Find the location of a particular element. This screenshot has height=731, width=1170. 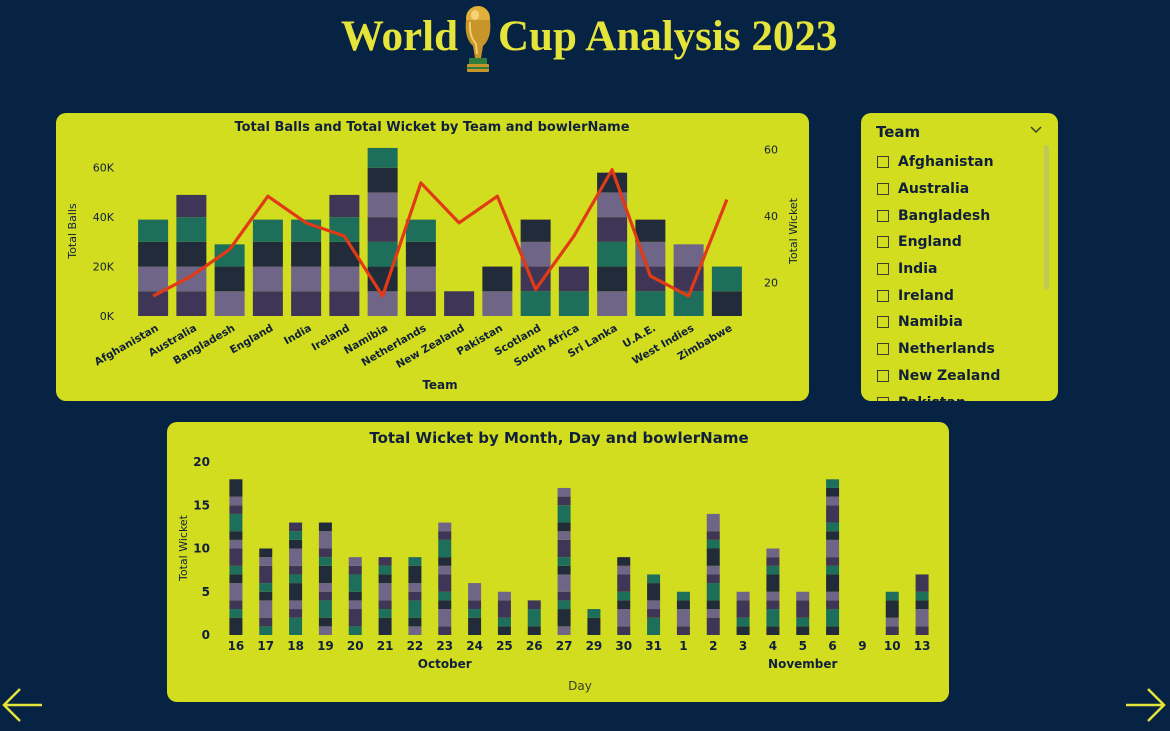

slicer-item: Afghanistan is located at coordinates (962, 162).